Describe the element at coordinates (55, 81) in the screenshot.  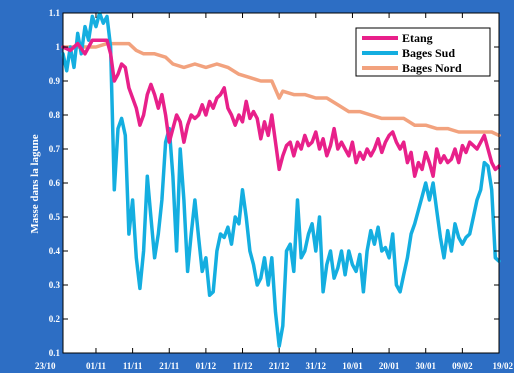
I see `y-tick-label: 0.9` at that location.